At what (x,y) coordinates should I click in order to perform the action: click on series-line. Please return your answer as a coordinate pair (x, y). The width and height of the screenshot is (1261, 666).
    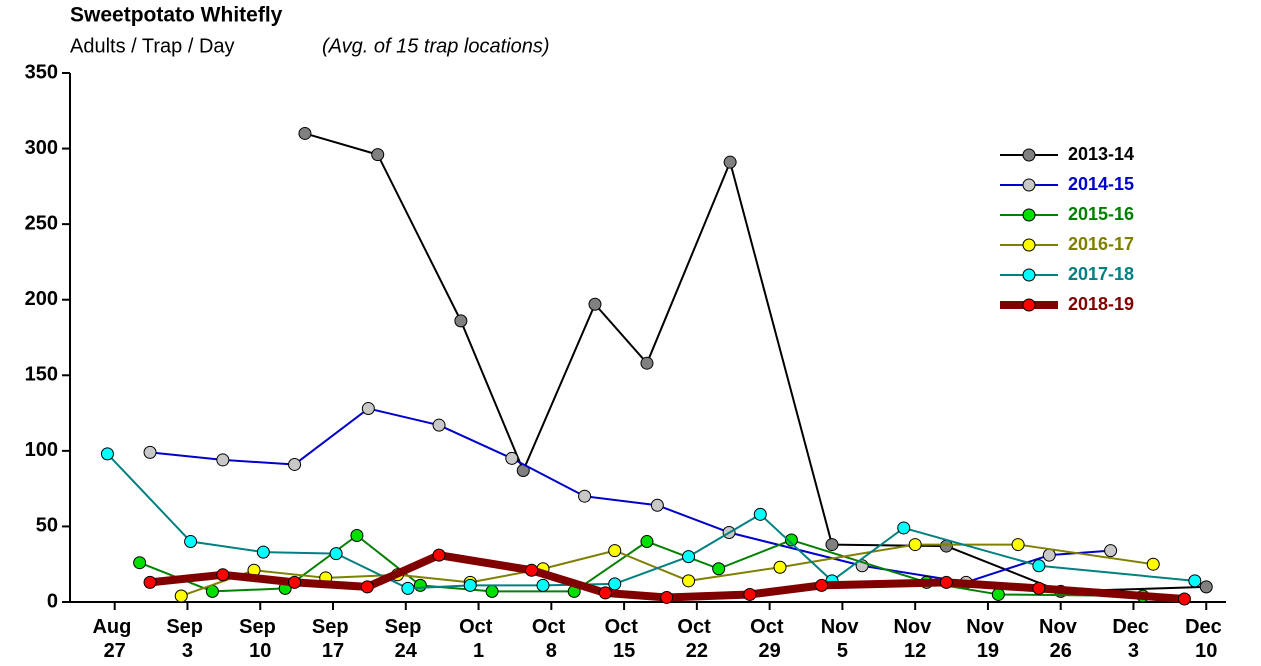
    Looking at the image, I should click on (667, 570).